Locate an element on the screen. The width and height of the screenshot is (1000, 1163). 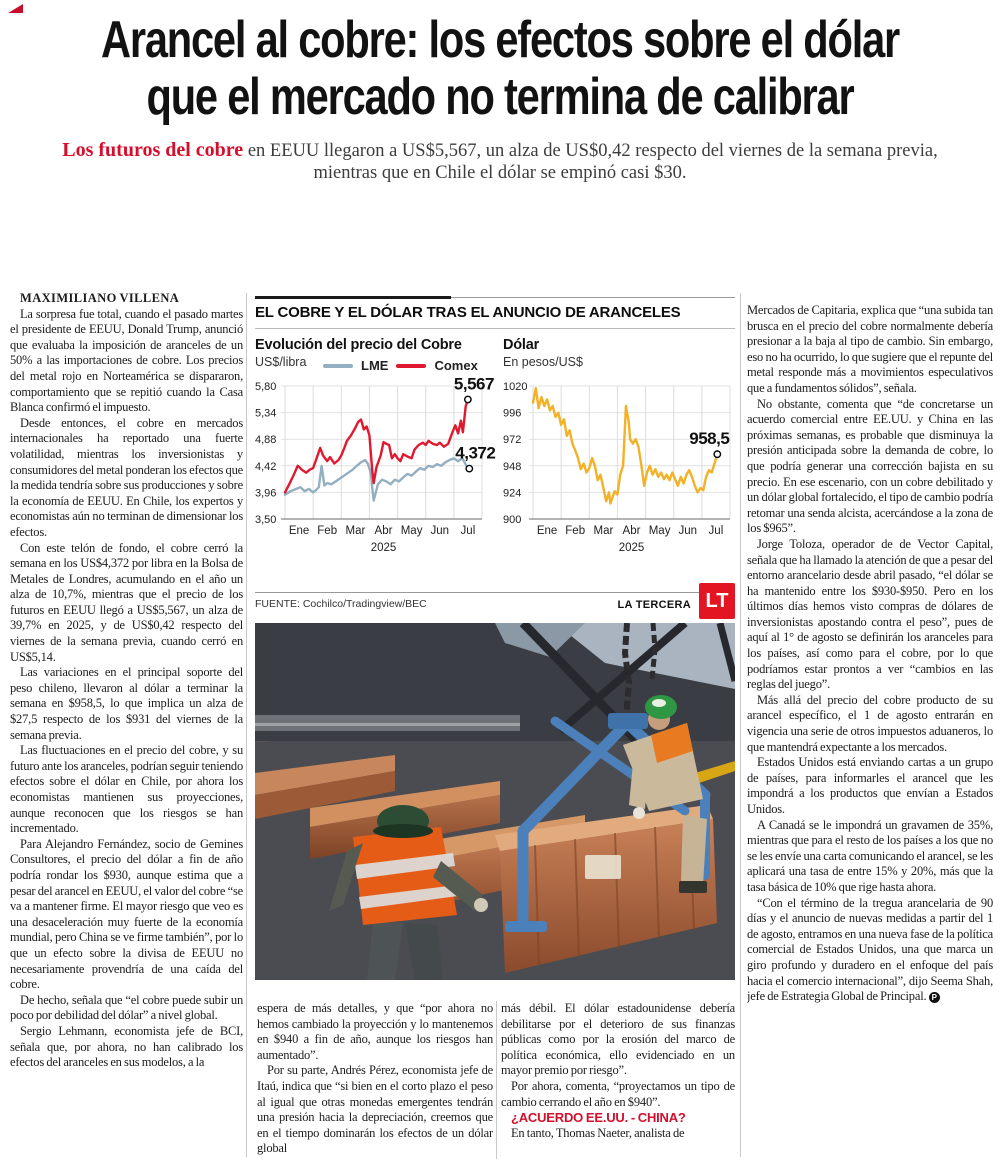
svg-text: 5,80 is located at coordinates (265, 387).